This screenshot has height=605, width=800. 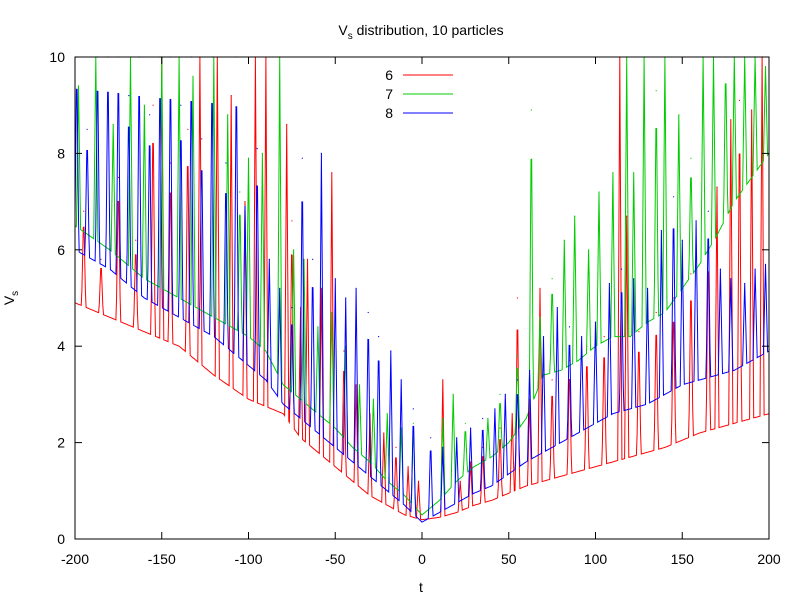 What do you see at coordinates (420, 32) in the screenshot?
I see `chart-title: Vs distribution, 10 particles` at bounding box center [420, 32].